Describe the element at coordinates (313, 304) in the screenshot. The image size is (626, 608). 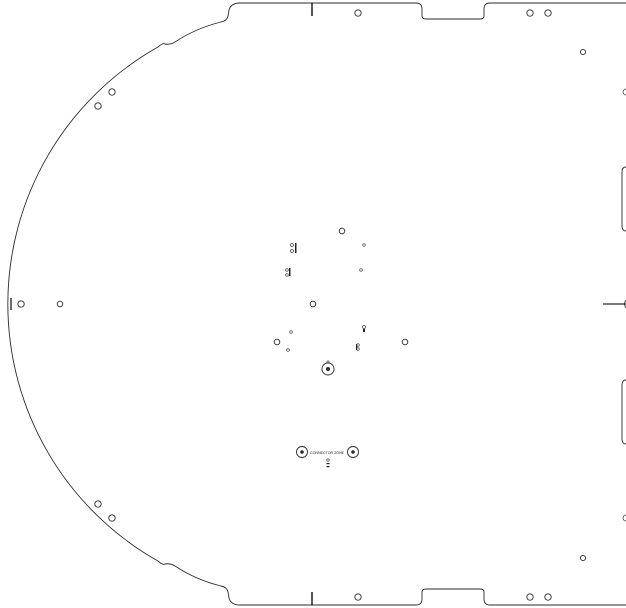
I see `center-hole-b` at that location.